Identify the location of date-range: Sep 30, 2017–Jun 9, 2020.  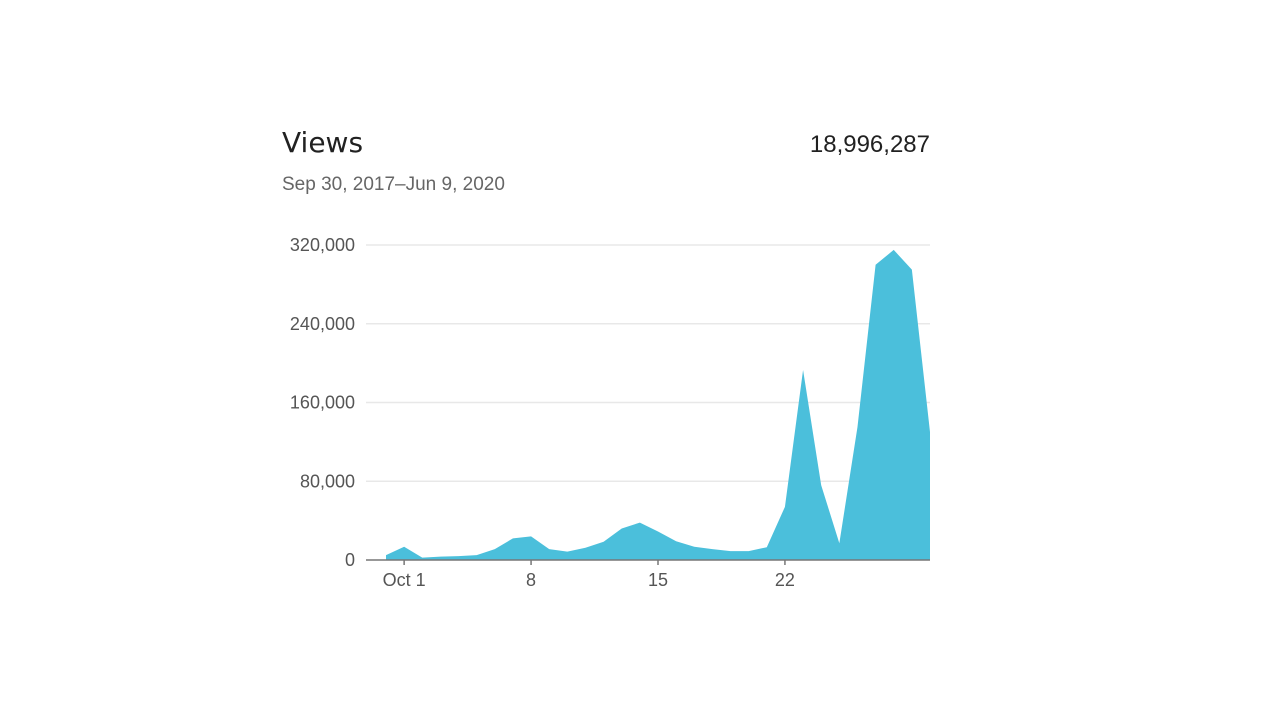
(393, 184).